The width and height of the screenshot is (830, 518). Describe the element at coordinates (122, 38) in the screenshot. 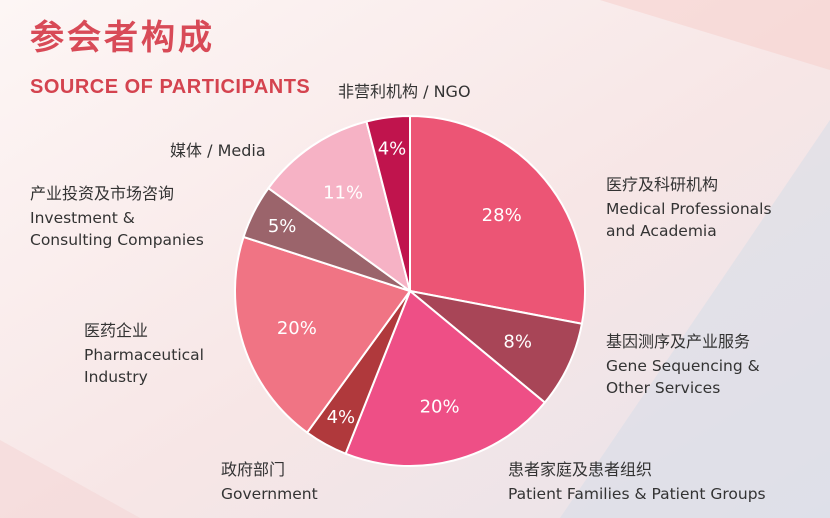

I see `page-title: 参会者构成` at that location.